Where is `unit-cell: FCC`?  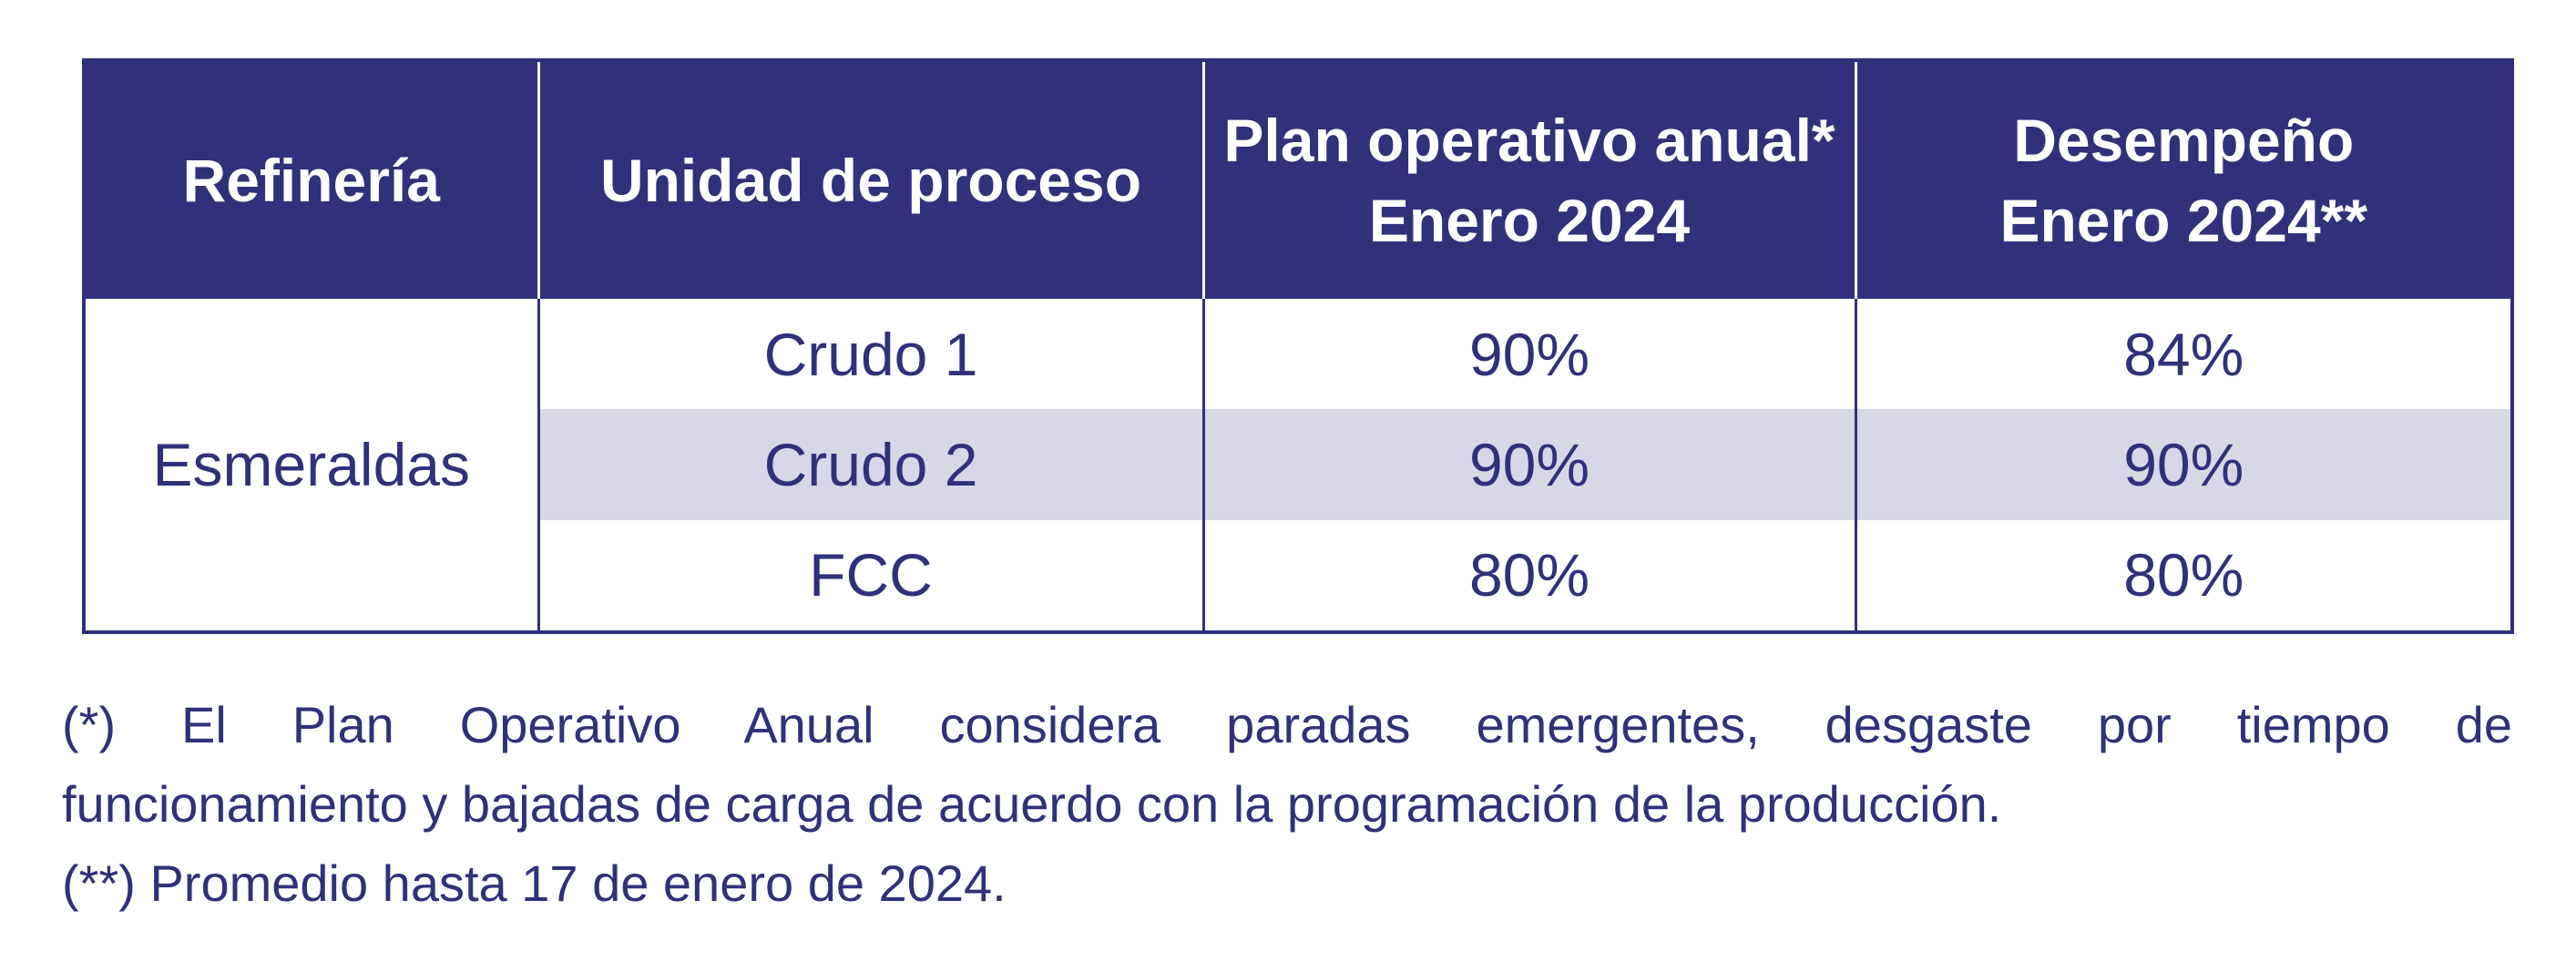
unit-cell: FCC is located at coordinates (870, 575).